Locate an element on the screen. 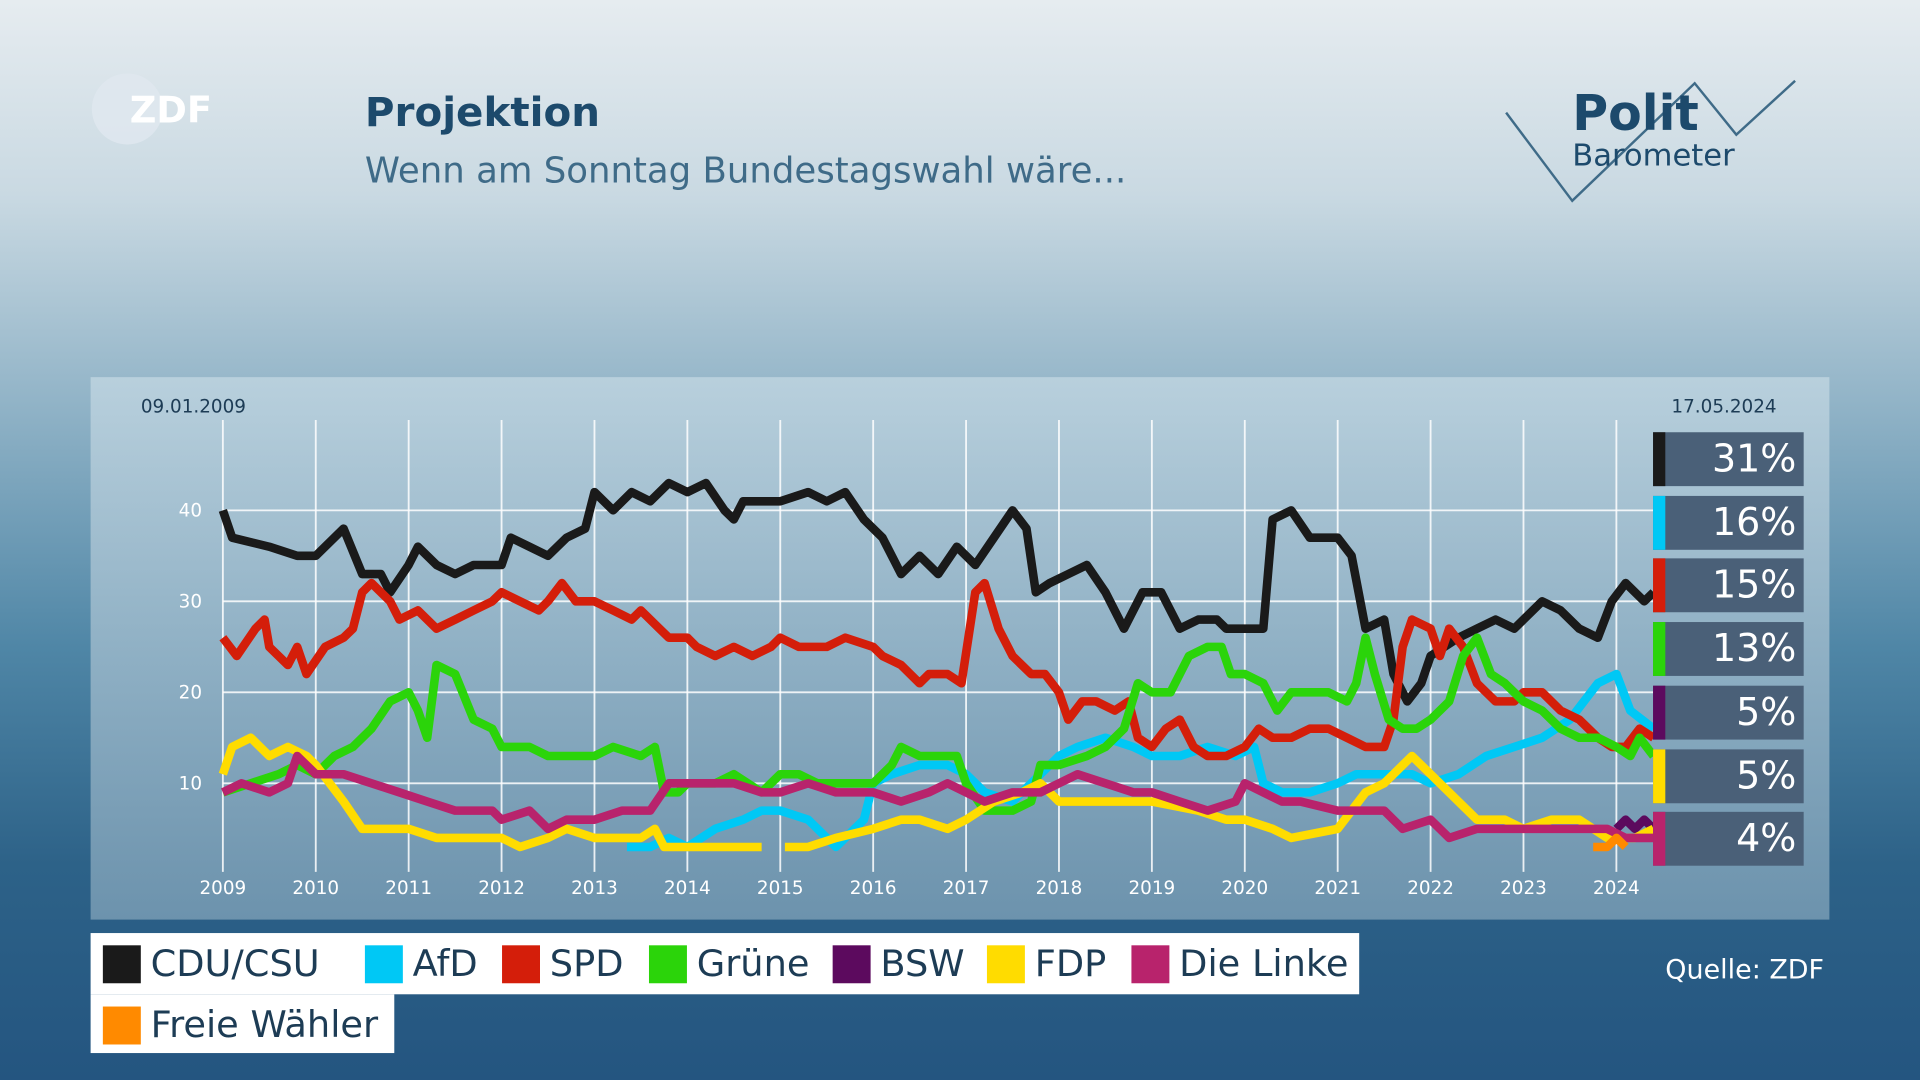 The height and width of the screenshot is (1080, 1920). series-line-spd is located at coordinates (937, 669).